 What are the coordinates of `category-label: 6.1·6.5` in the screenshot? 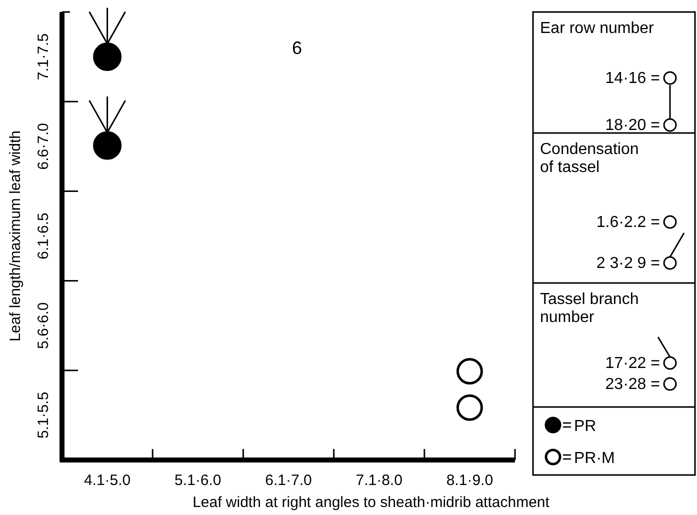 It's located at (43, 236).